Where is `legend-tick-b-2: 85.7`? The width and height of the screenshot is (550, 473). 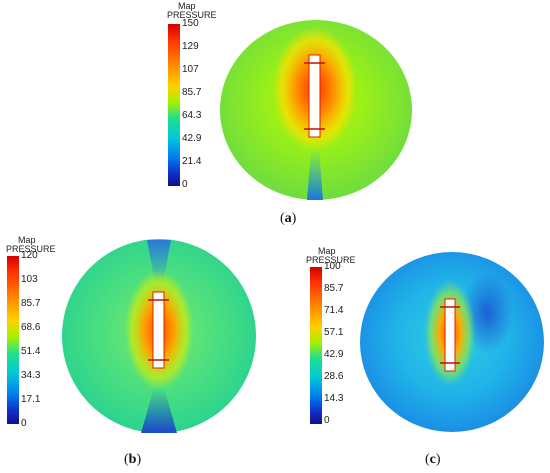
legend-tick-b-2: 85.7 is located at coordinates (31, 303).